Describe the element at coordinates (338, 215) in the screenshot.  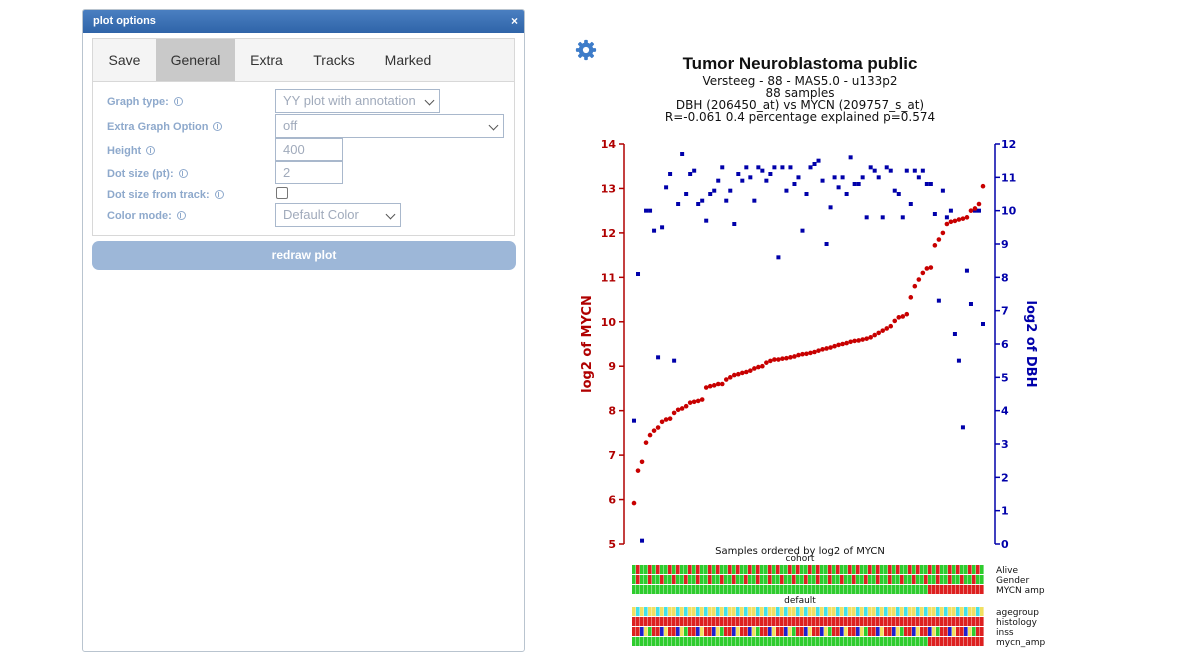
I see `color-mode-select: Default Color` at that location.